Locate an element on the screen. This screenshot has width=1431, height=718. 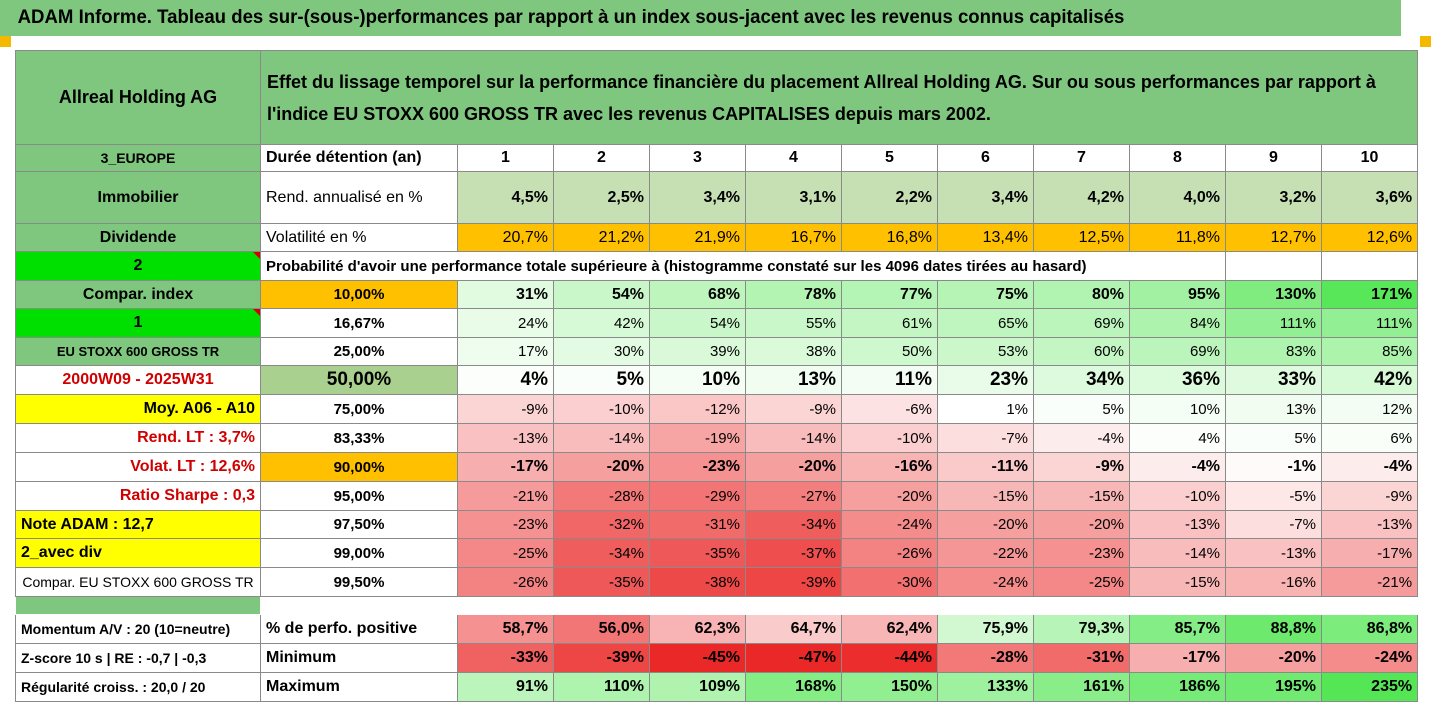
grid-value: -19% is located at coordinates (697, 438).